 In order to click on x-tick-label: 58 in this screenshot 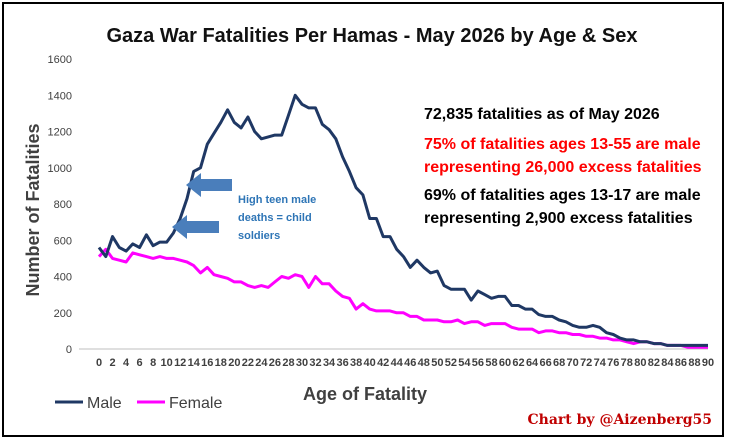, I will do `click(491, 363)`.